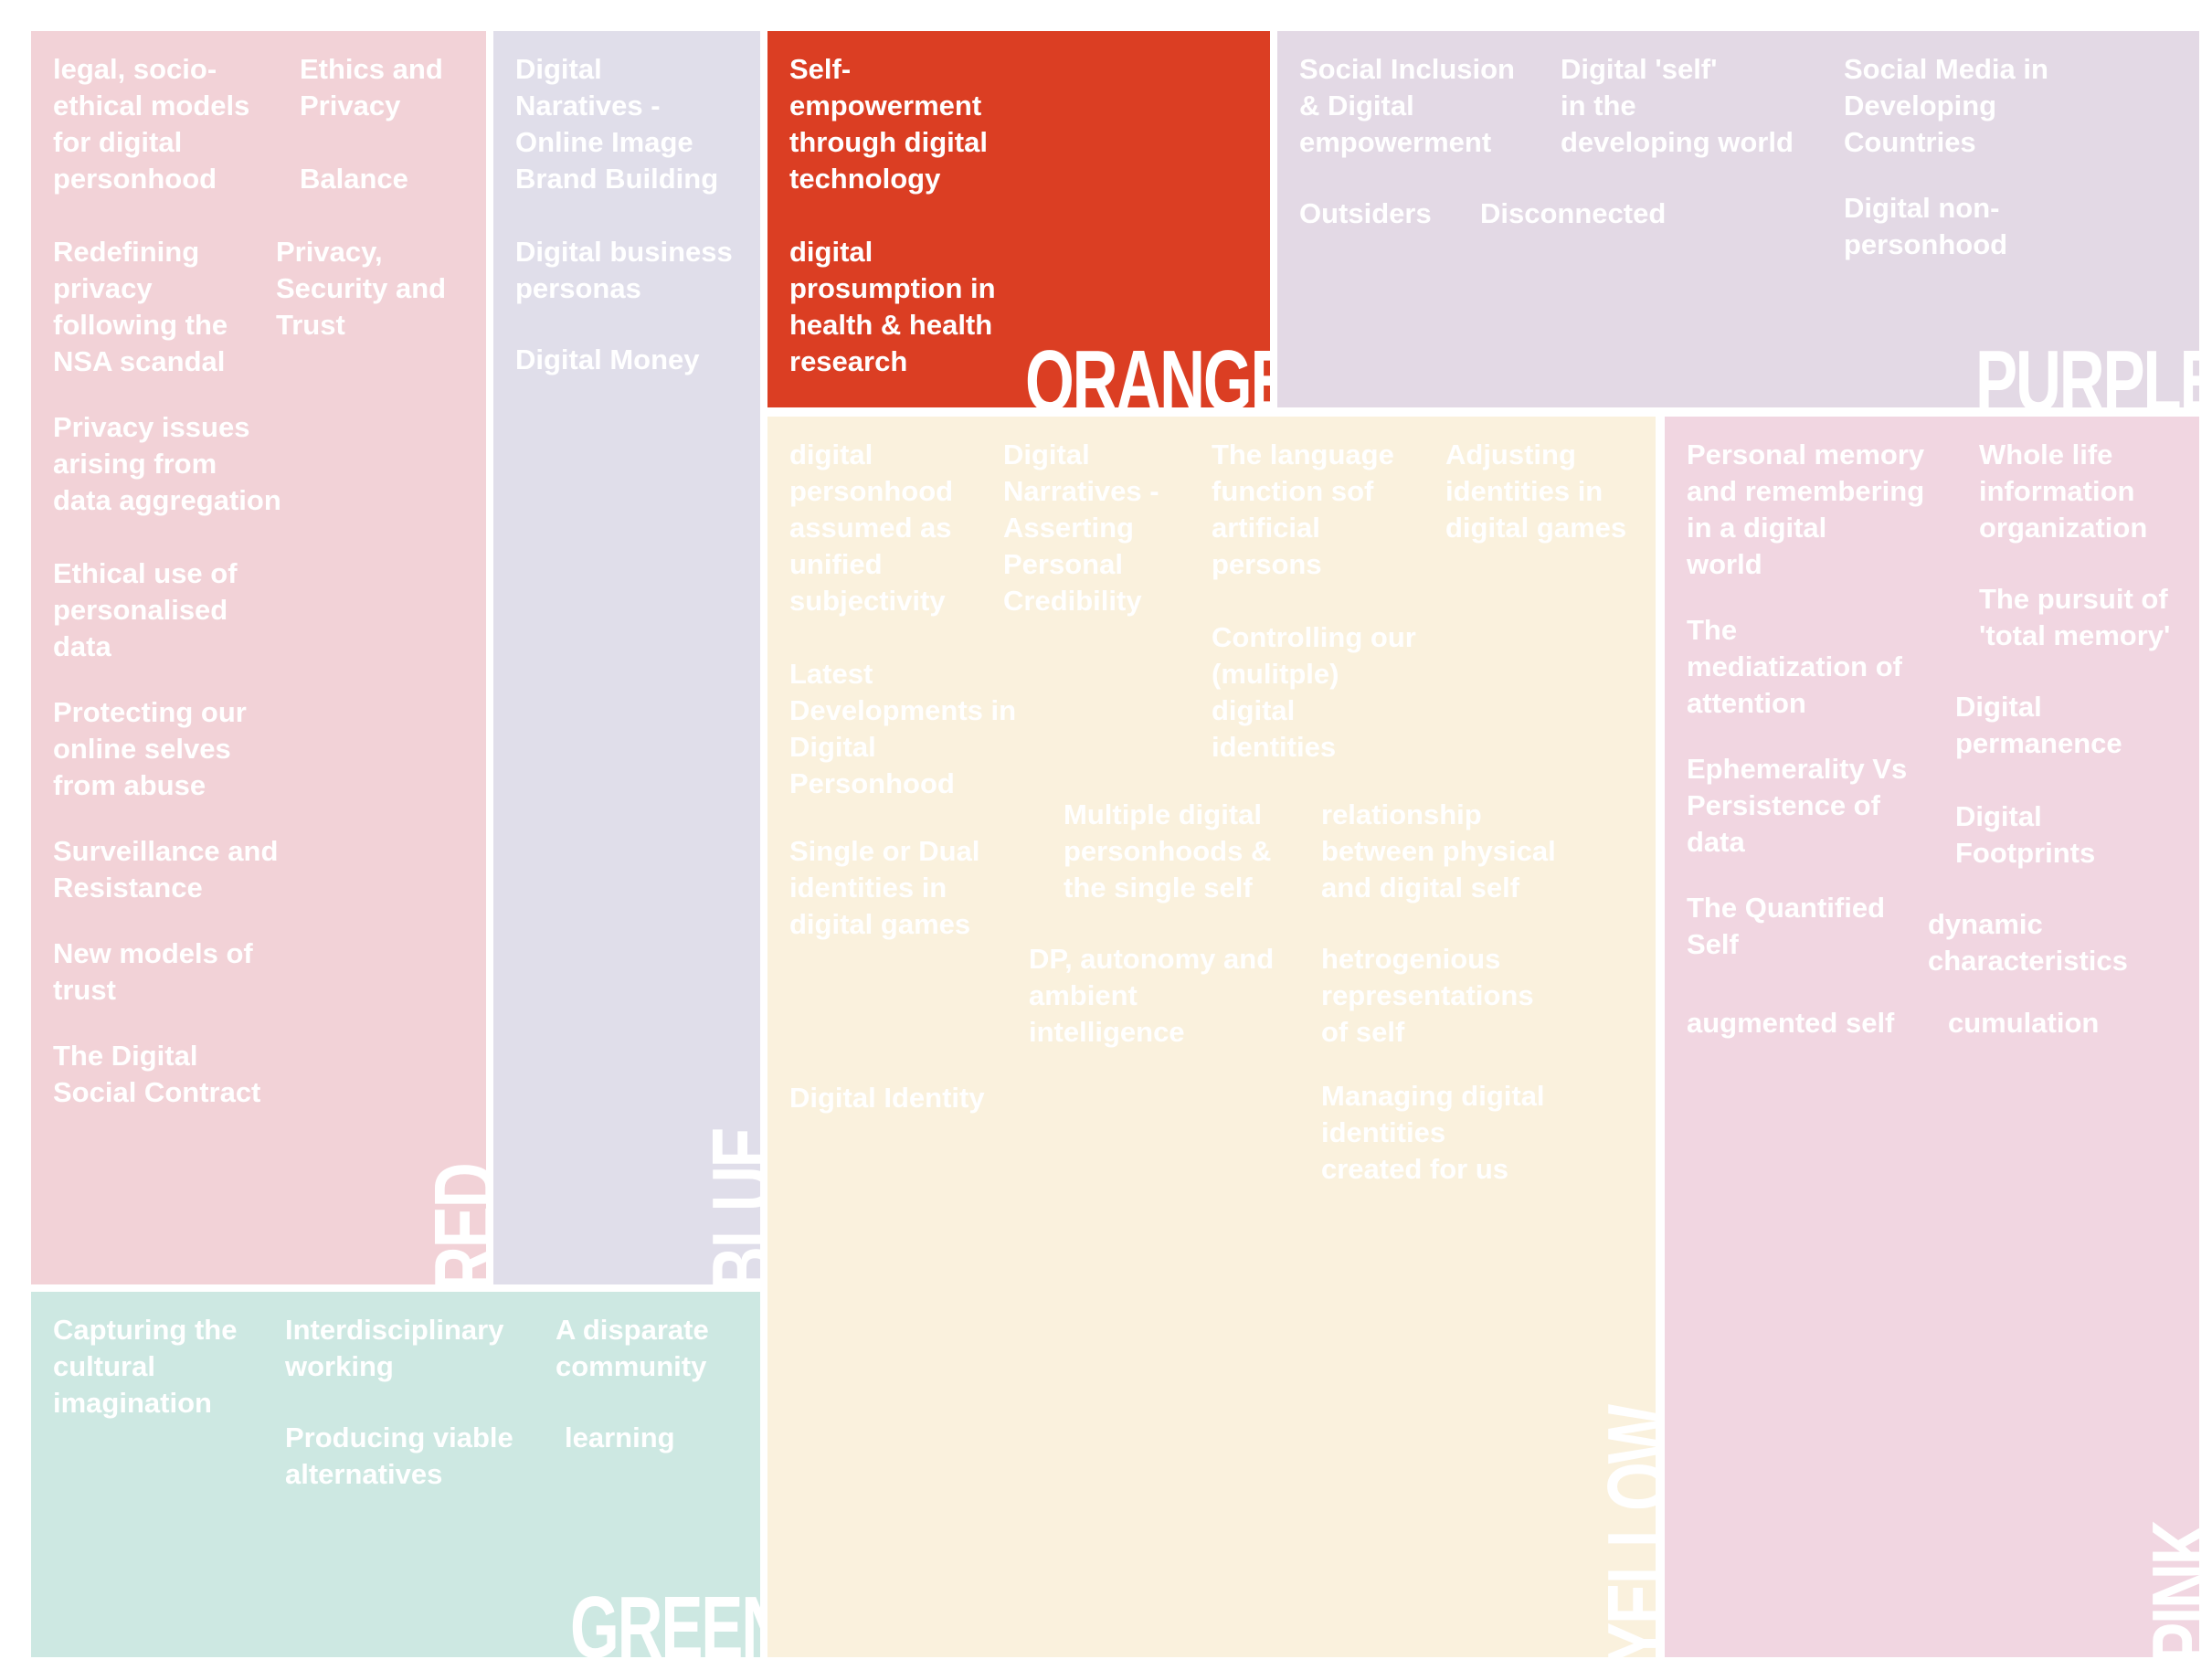 The image size is (2212, 1670). Describe the element at coordinates (2025, 834) in the screenshot. I see `pink-item: Digital Footprints` at that location.